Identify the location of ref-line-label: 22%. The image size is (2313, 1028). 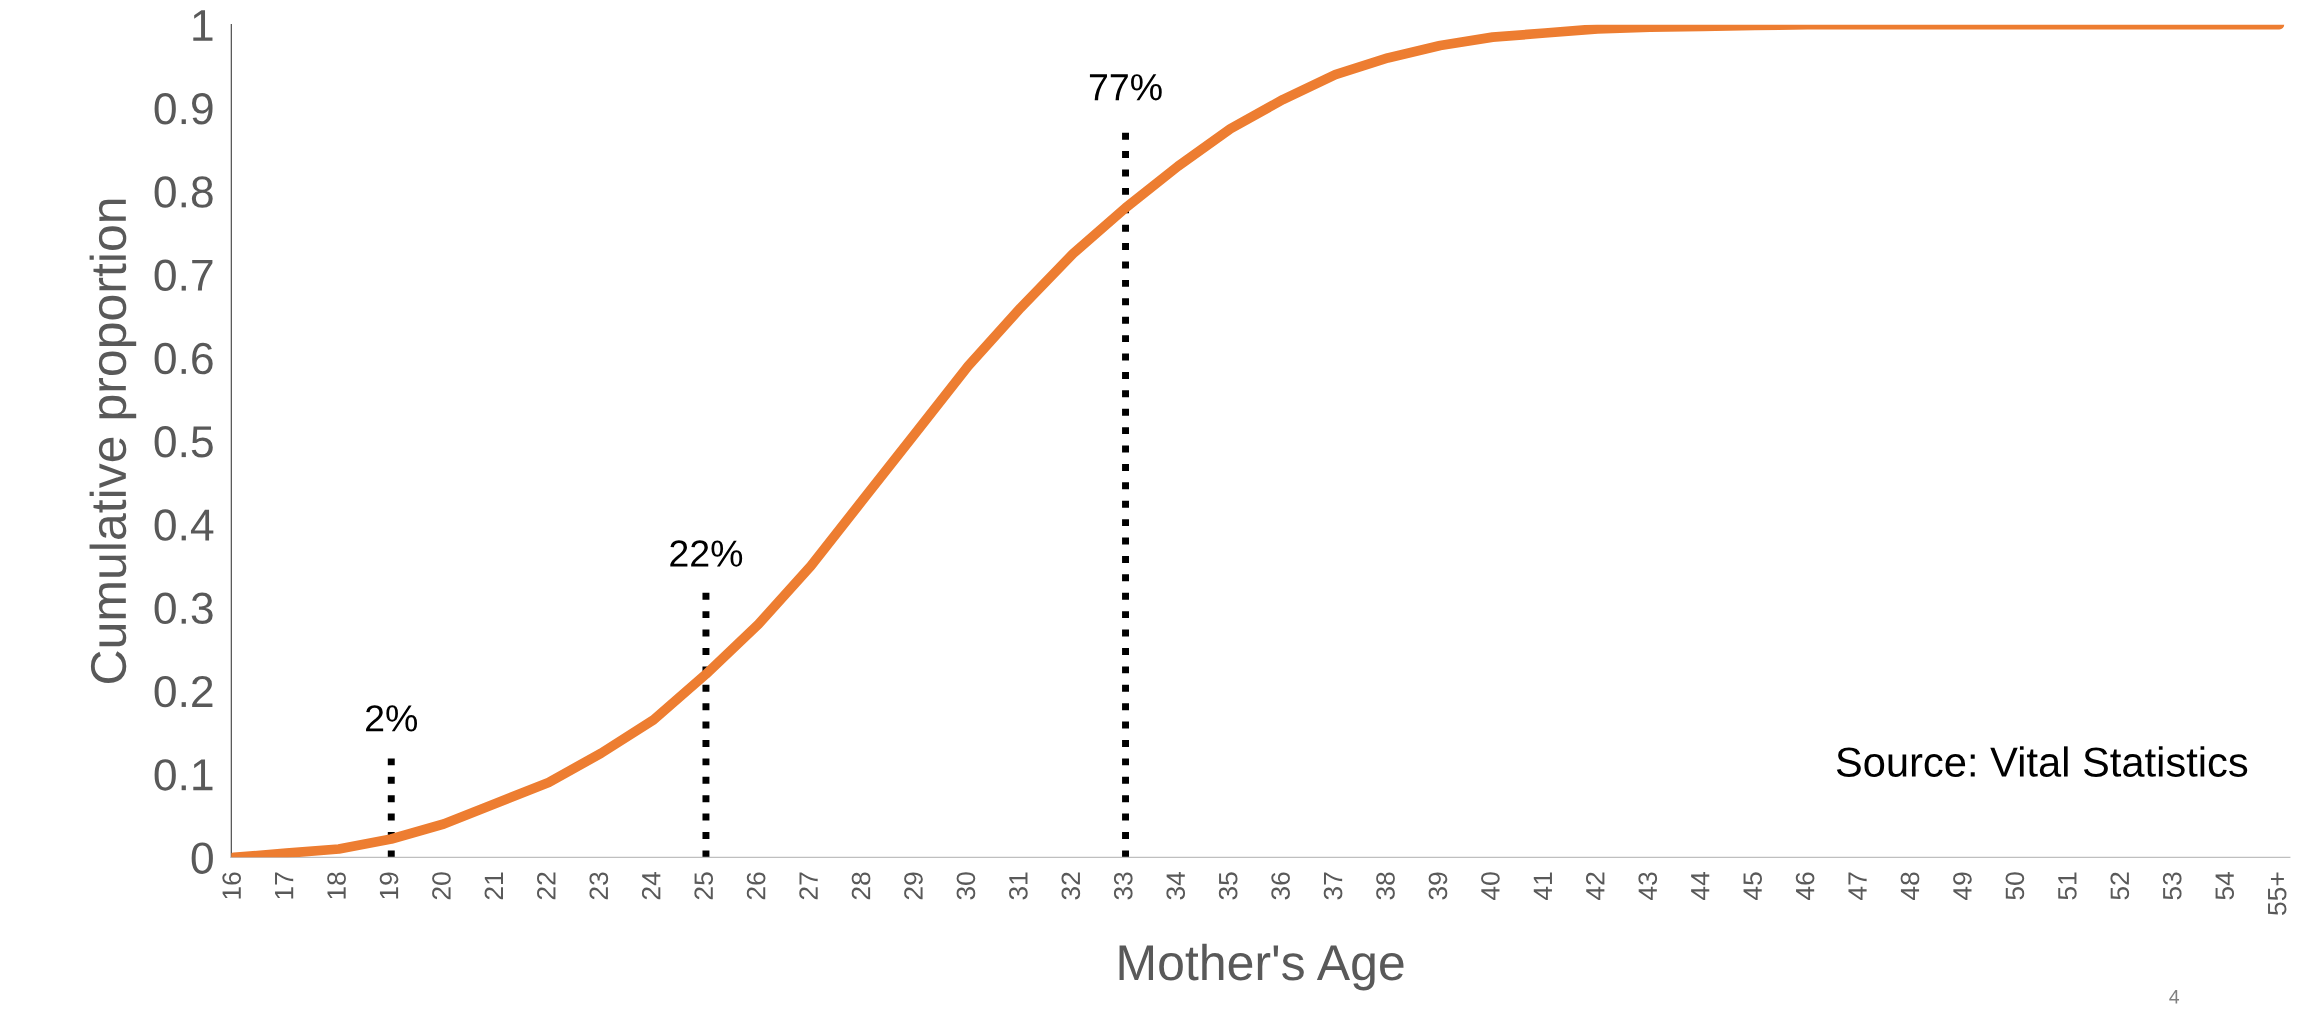
(706, 553).